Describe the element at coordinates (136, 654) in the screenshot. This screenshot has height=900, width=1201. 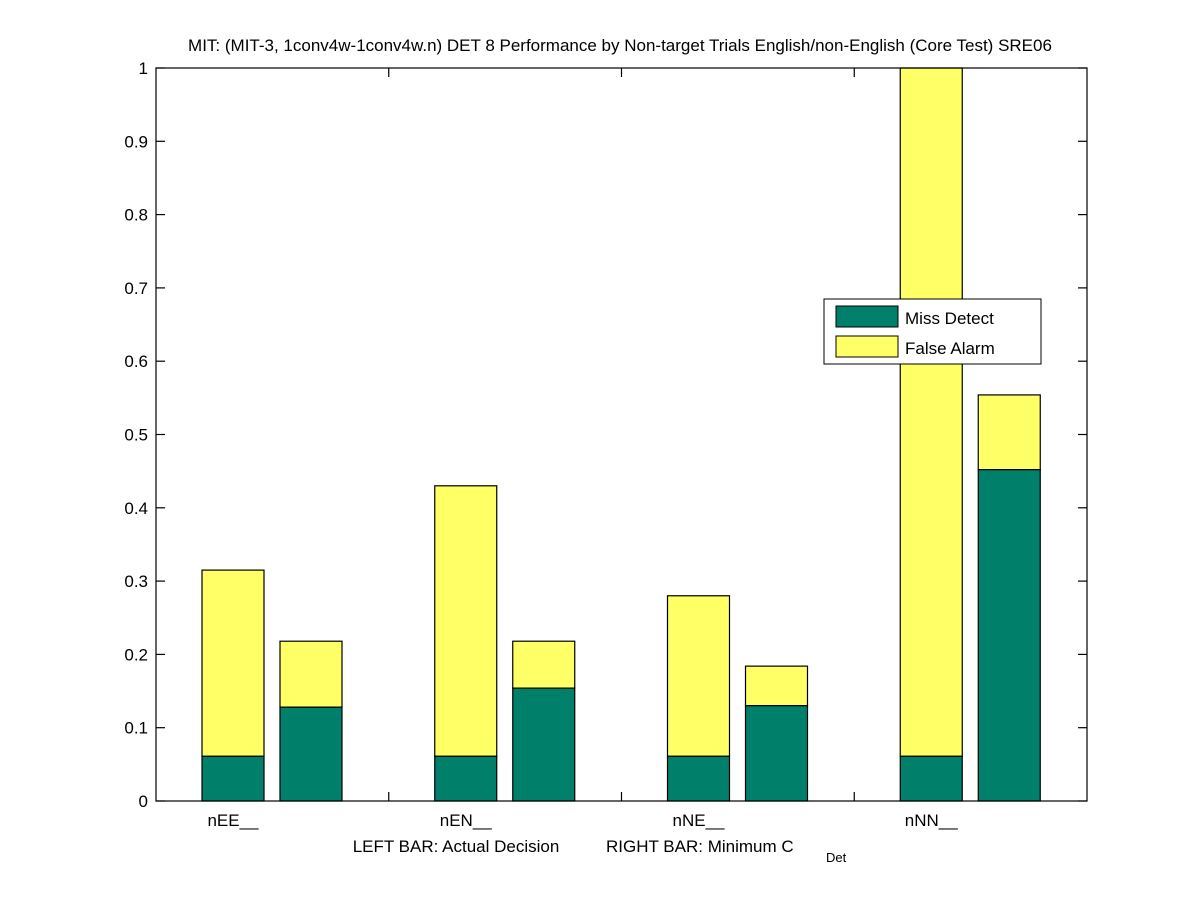
I see `y-tick-label: 0.2` at that location.